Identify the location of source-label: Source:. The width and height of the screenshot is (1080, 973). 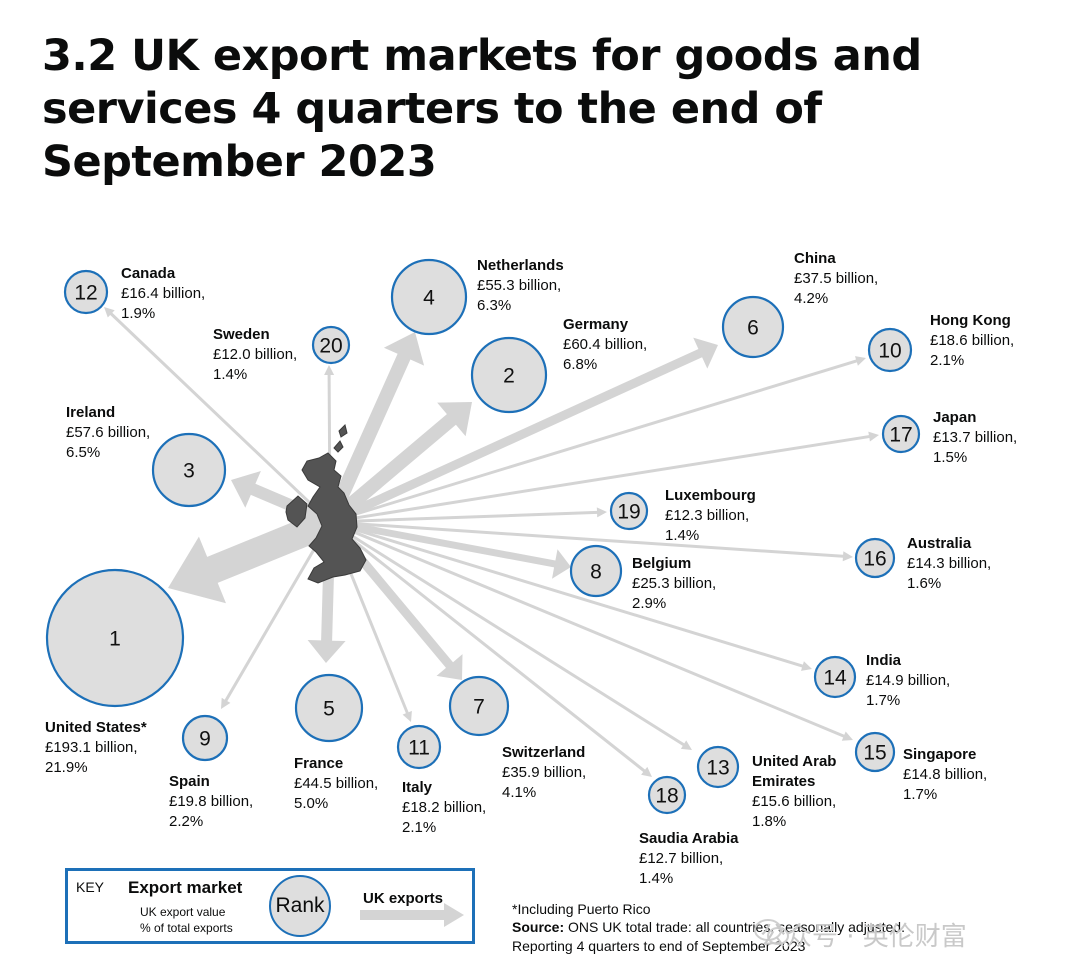
(538, 927).